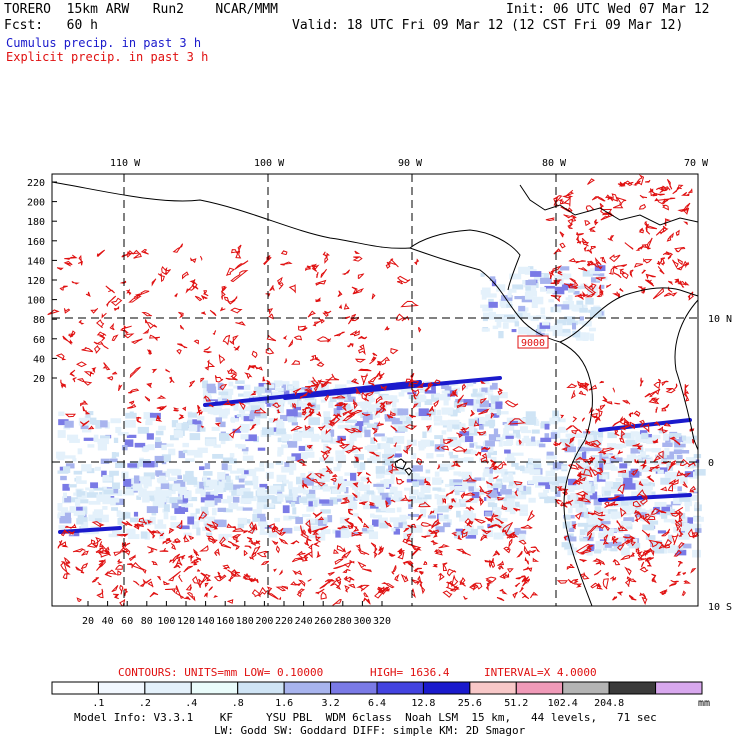 The width and height of the screenshot is (740, 740). What do you see at coordinates (720, 319) in the screenshot?
I see `lat-label: 10 N` at bounding box center [720, 319].